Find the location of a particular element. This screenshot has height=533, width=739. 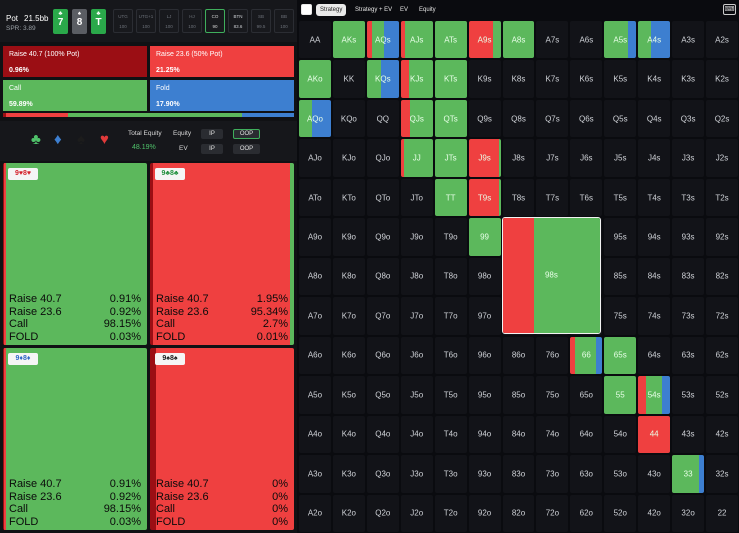

hand-cell-A9s: A9s is located at coordinates (484, 40).